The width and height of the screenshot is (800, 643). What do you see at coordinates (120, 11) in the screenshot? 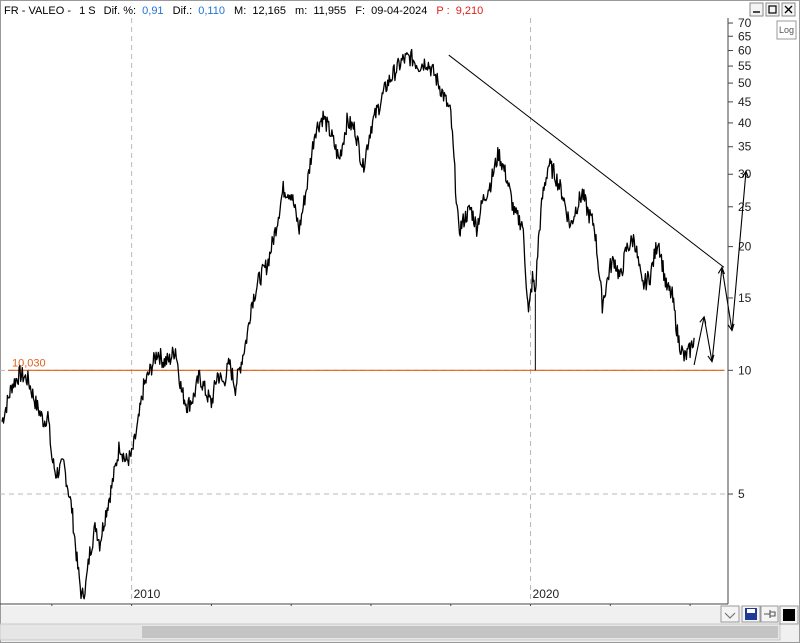
I see `dif-pct-label: Dif. %:` at bounding box center [120, 11].